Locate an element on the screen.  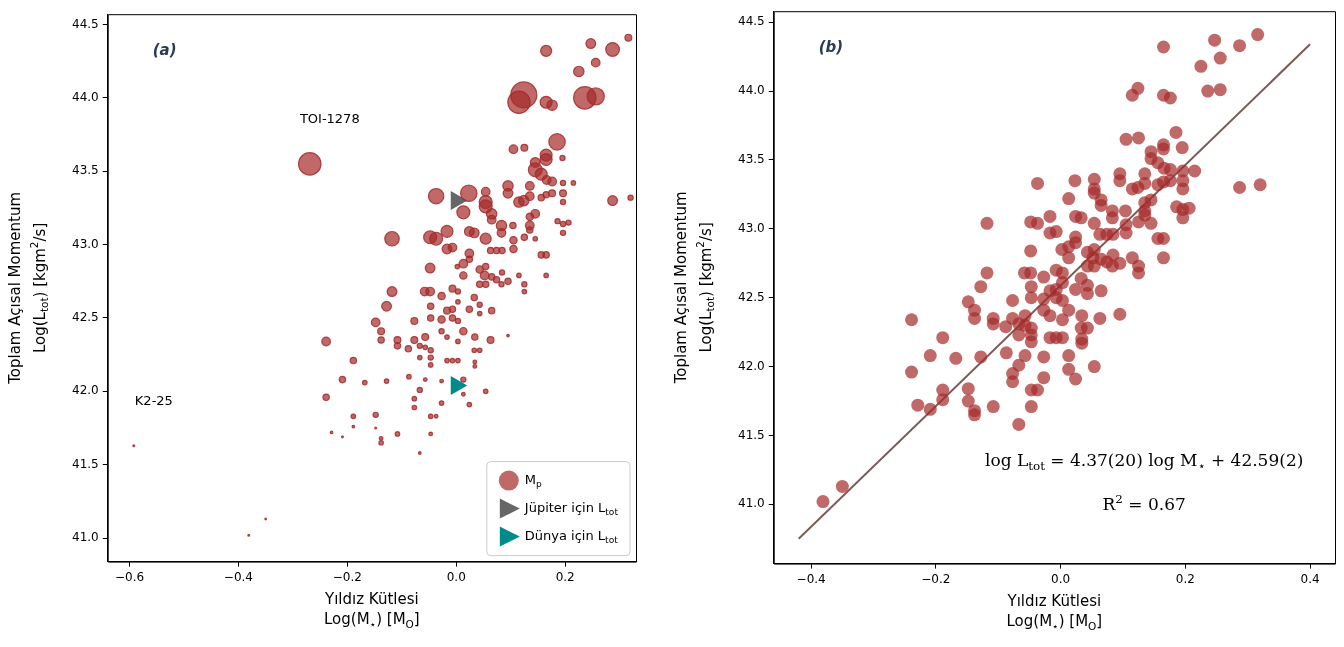
annotation: K2-25 is located at coordinates (153, 401).